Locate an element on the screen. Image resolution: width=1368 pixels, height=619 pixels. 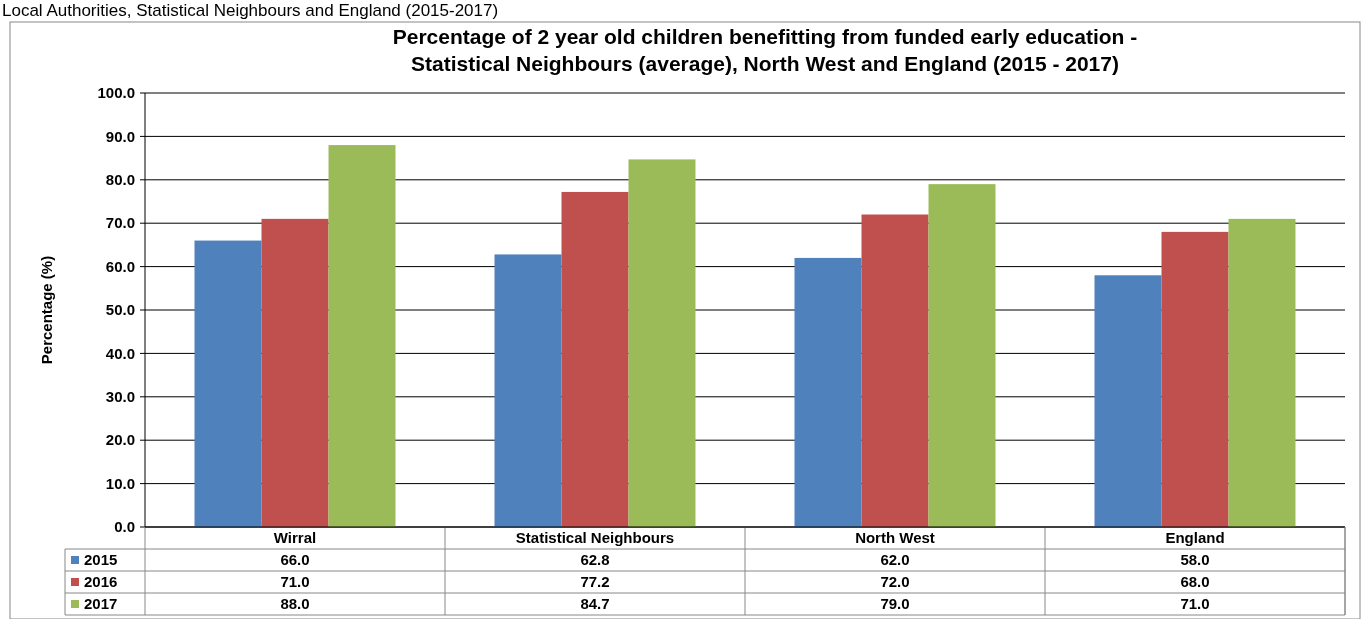
chart-title: Percentage of 2 year old children benefitting from funded early education - Statistical Neighbours (average), North West and England (2015 - 2017) is located at coordinates (765, 50).